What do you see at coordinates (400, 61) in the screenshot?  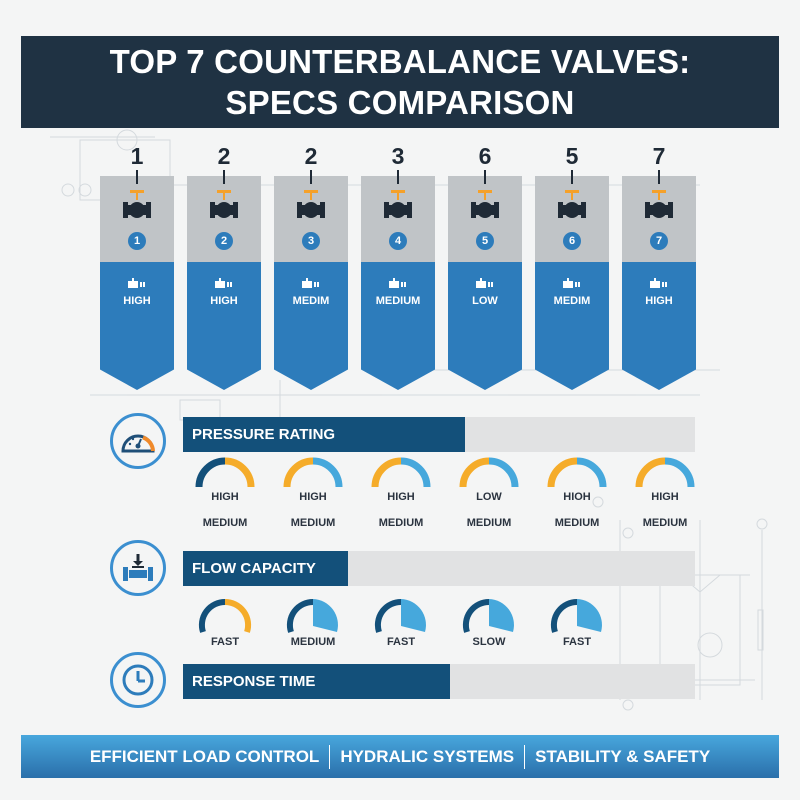 I see `title-line-1: TOP 7 COUNTERBALANCE VALVES:` at bounding box center [400, 61].